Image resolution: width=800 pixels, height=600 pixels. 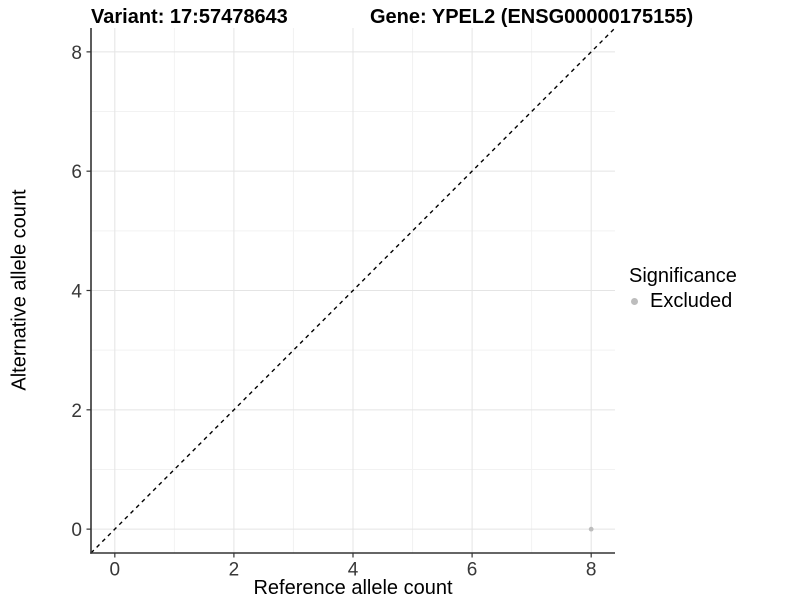 I want to click on y-tick-label: 0, so click(x=76, y=530).